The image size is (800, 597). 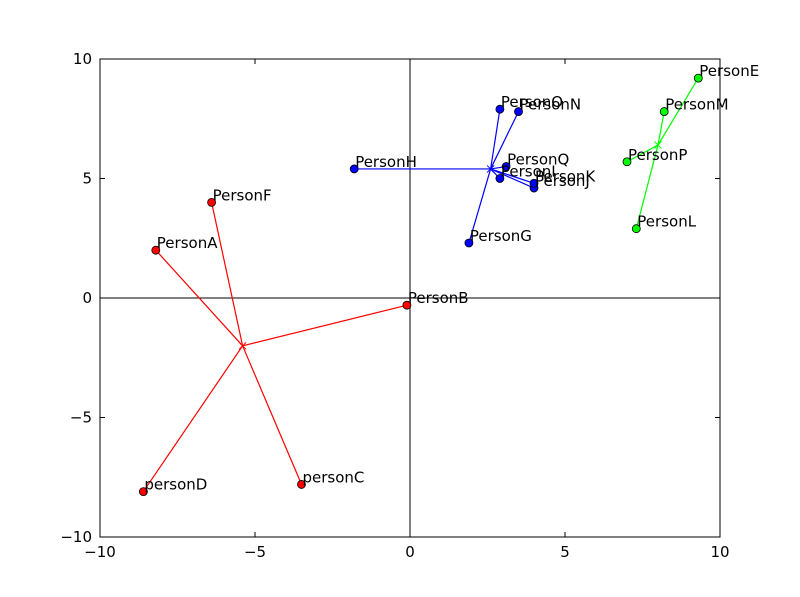 I want to click on point-label: PersonM, so click(x=696, y=105).